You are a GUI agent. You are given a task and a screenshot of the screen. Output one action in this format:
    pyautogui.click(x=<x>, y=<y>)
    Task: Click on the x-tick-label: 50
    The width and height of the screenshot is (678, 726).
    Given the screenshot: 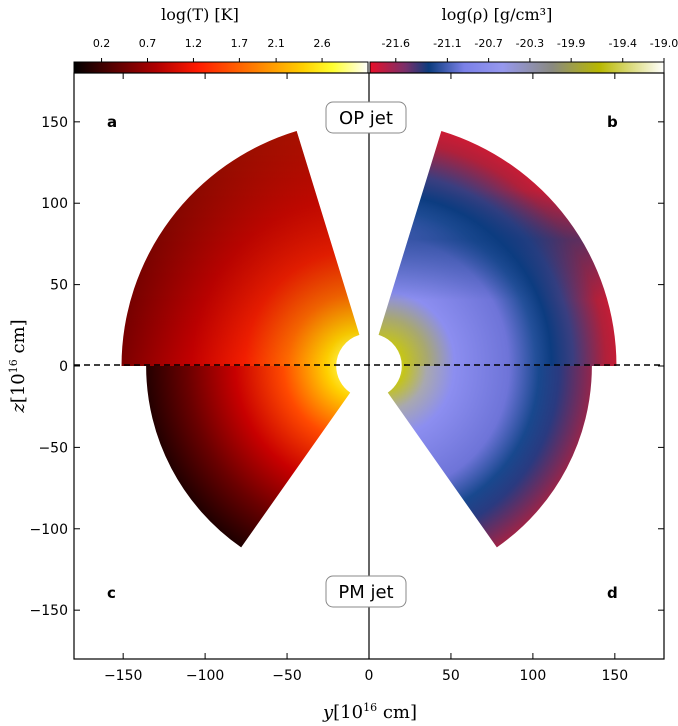 What is the action you would take?
    pyautogui.click(x=451, y=676)
    